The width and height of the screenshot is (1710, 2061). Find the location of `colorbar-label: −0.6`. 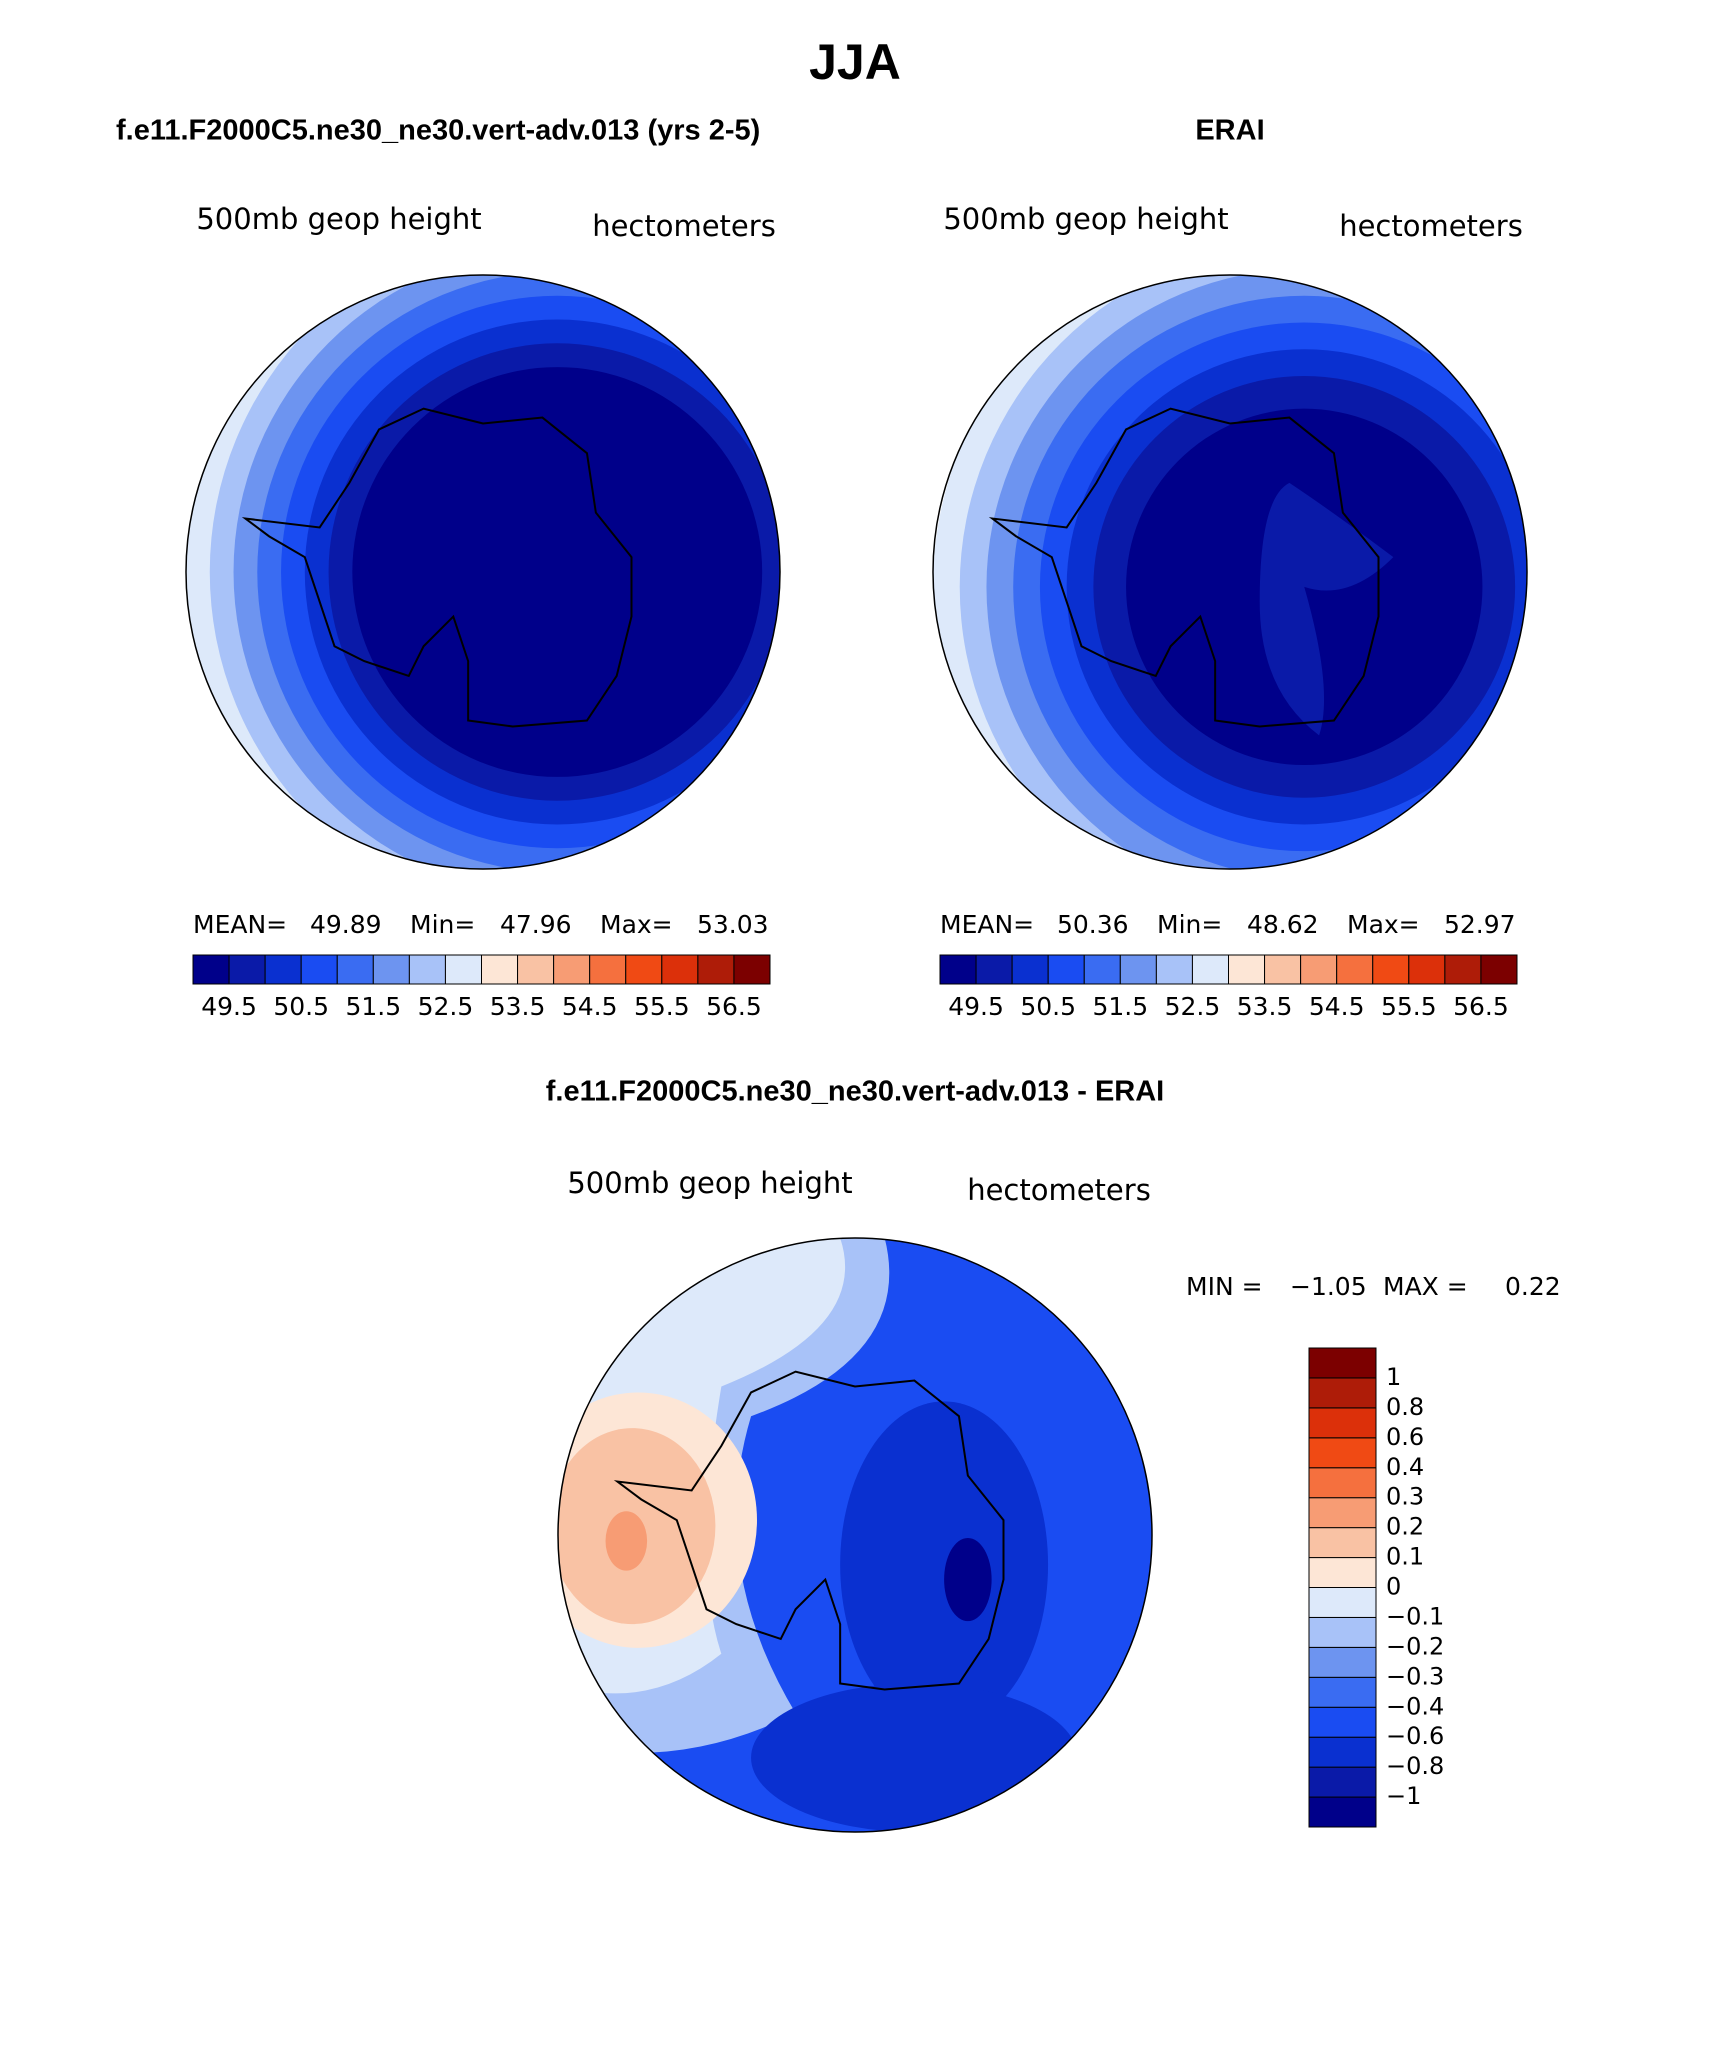

colorbar-label: −0.6 is located at coordinates (1415, 1736).